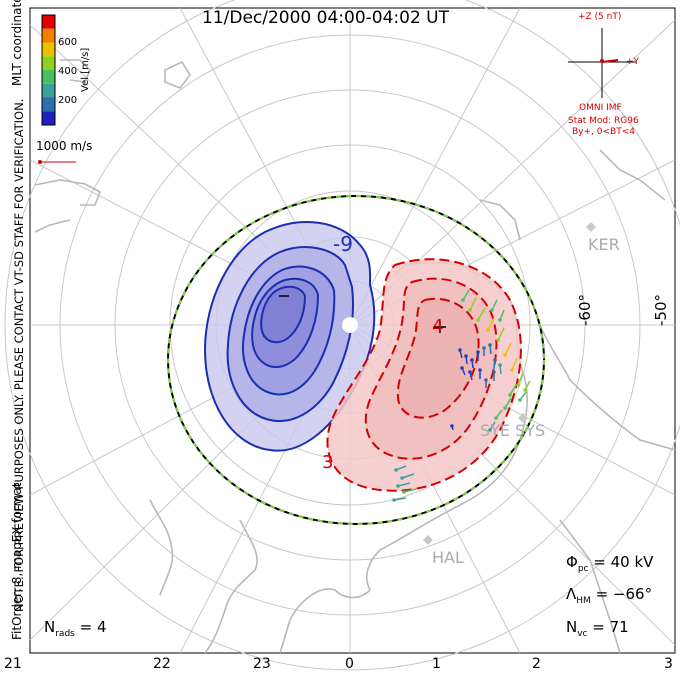 The height and width of the screenshot is (678, 680). I want to click on lambda-subscript: HM, so click(583, 601).